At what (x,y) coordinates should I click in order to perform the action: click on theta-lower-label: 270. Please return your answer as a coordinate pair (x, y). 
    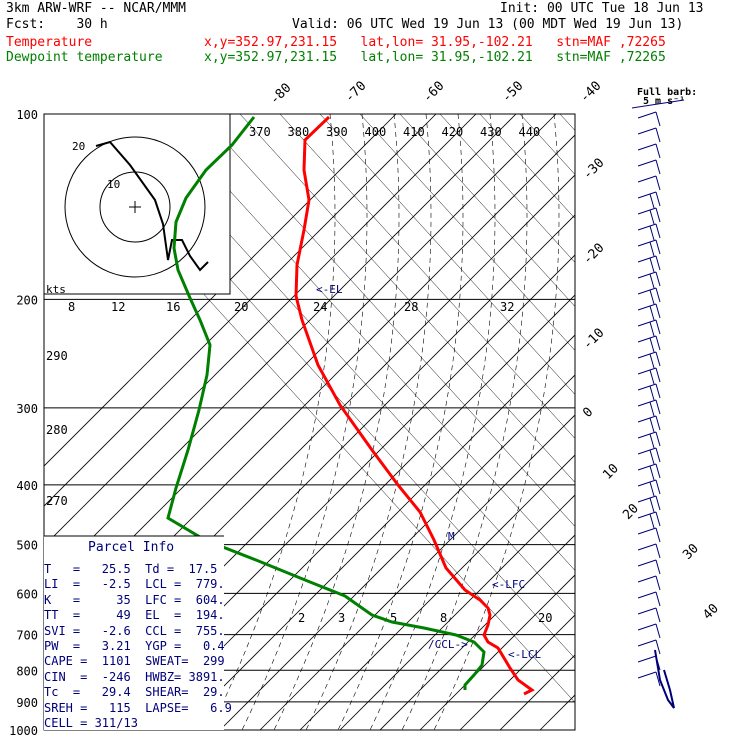
    Looking at the image, I should click on (57, 501).